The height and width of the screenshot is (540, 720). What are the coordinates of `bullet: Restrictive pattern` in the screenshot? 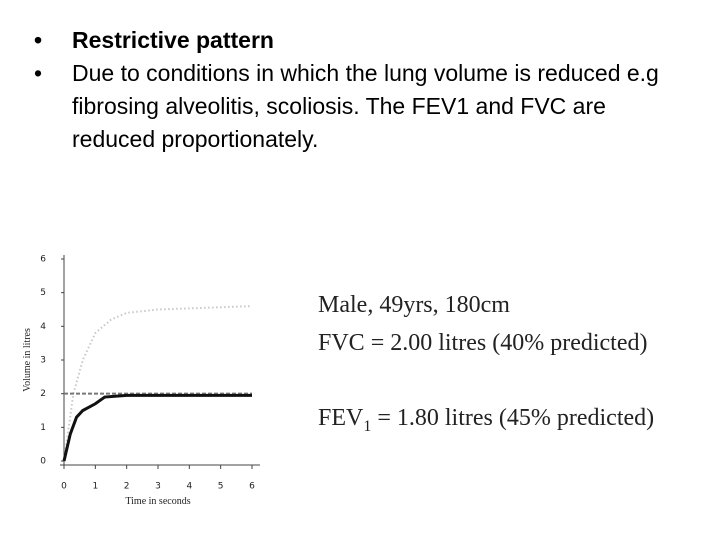 It's located at (350, 40).